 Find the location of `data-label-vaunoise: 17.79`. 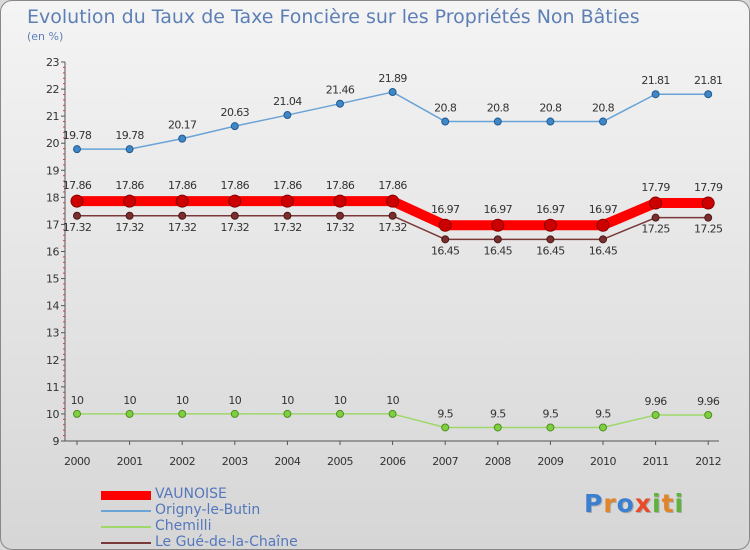

data-label-vaunoise: 17.79 is located at coordinates (708, 187).